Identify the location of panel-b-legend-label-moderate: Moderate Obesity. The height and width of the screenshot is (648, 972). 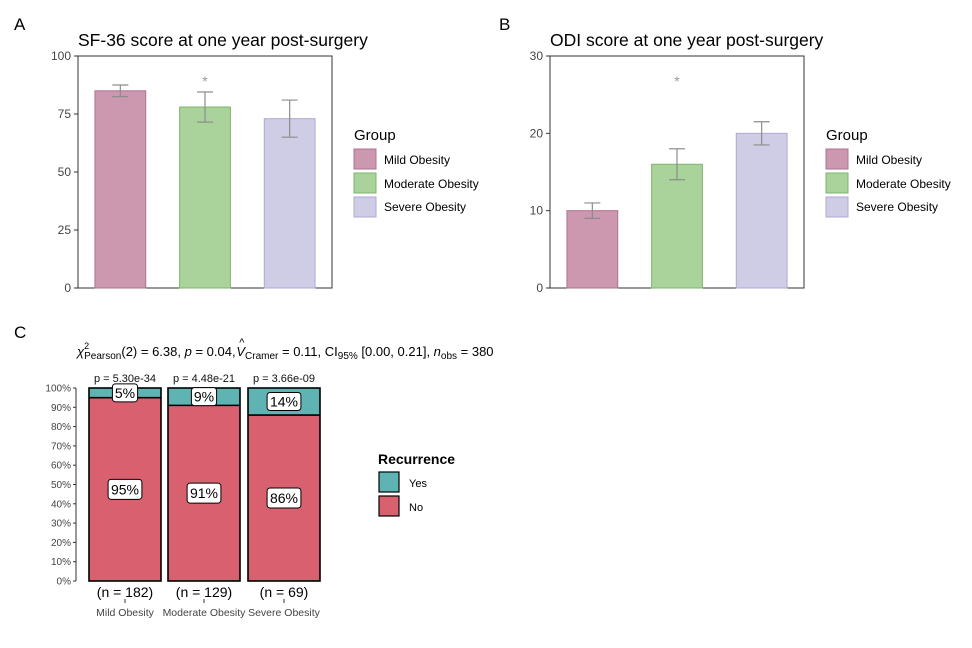
(903, 184).